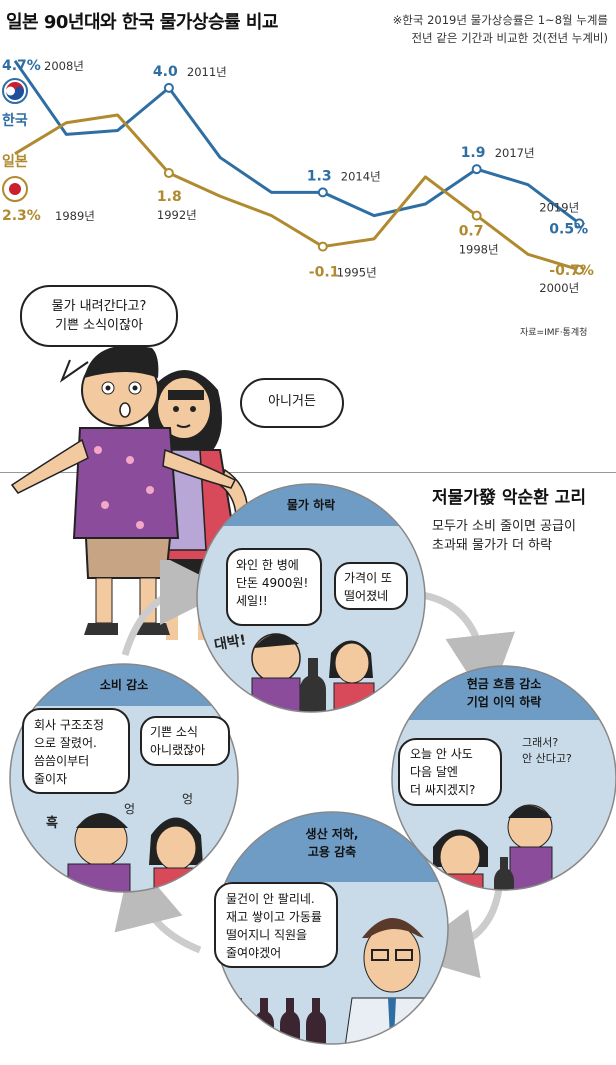 The height and width of the screenshot is (1065, 616). What do you see at coordinates (52, 823) in the screenshot?
I see `consumption-sfx-1: 흑` at bounding box center [52, 823].